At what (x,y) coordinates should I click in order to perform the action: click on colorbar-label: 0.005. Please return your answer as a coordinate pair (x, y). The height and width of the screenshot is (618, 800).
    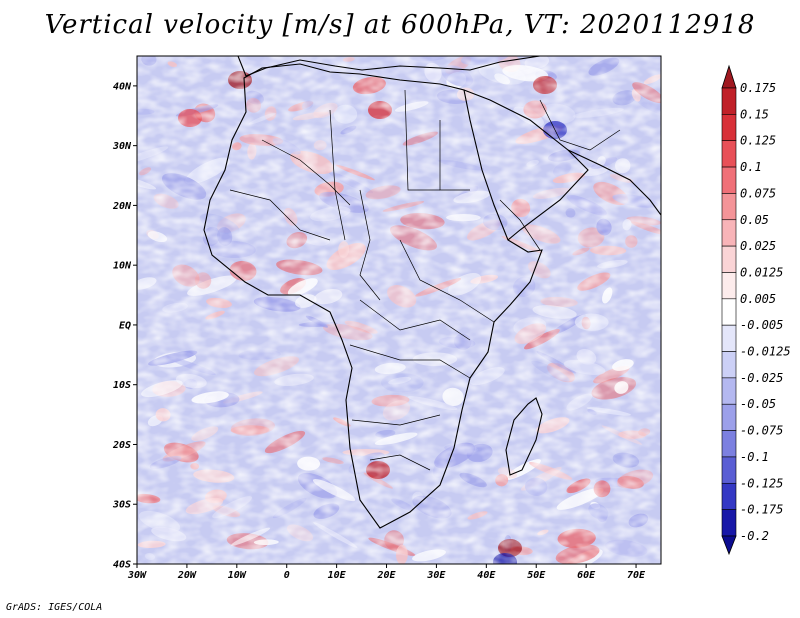
    Looking at the image, I should click on (758, 299).